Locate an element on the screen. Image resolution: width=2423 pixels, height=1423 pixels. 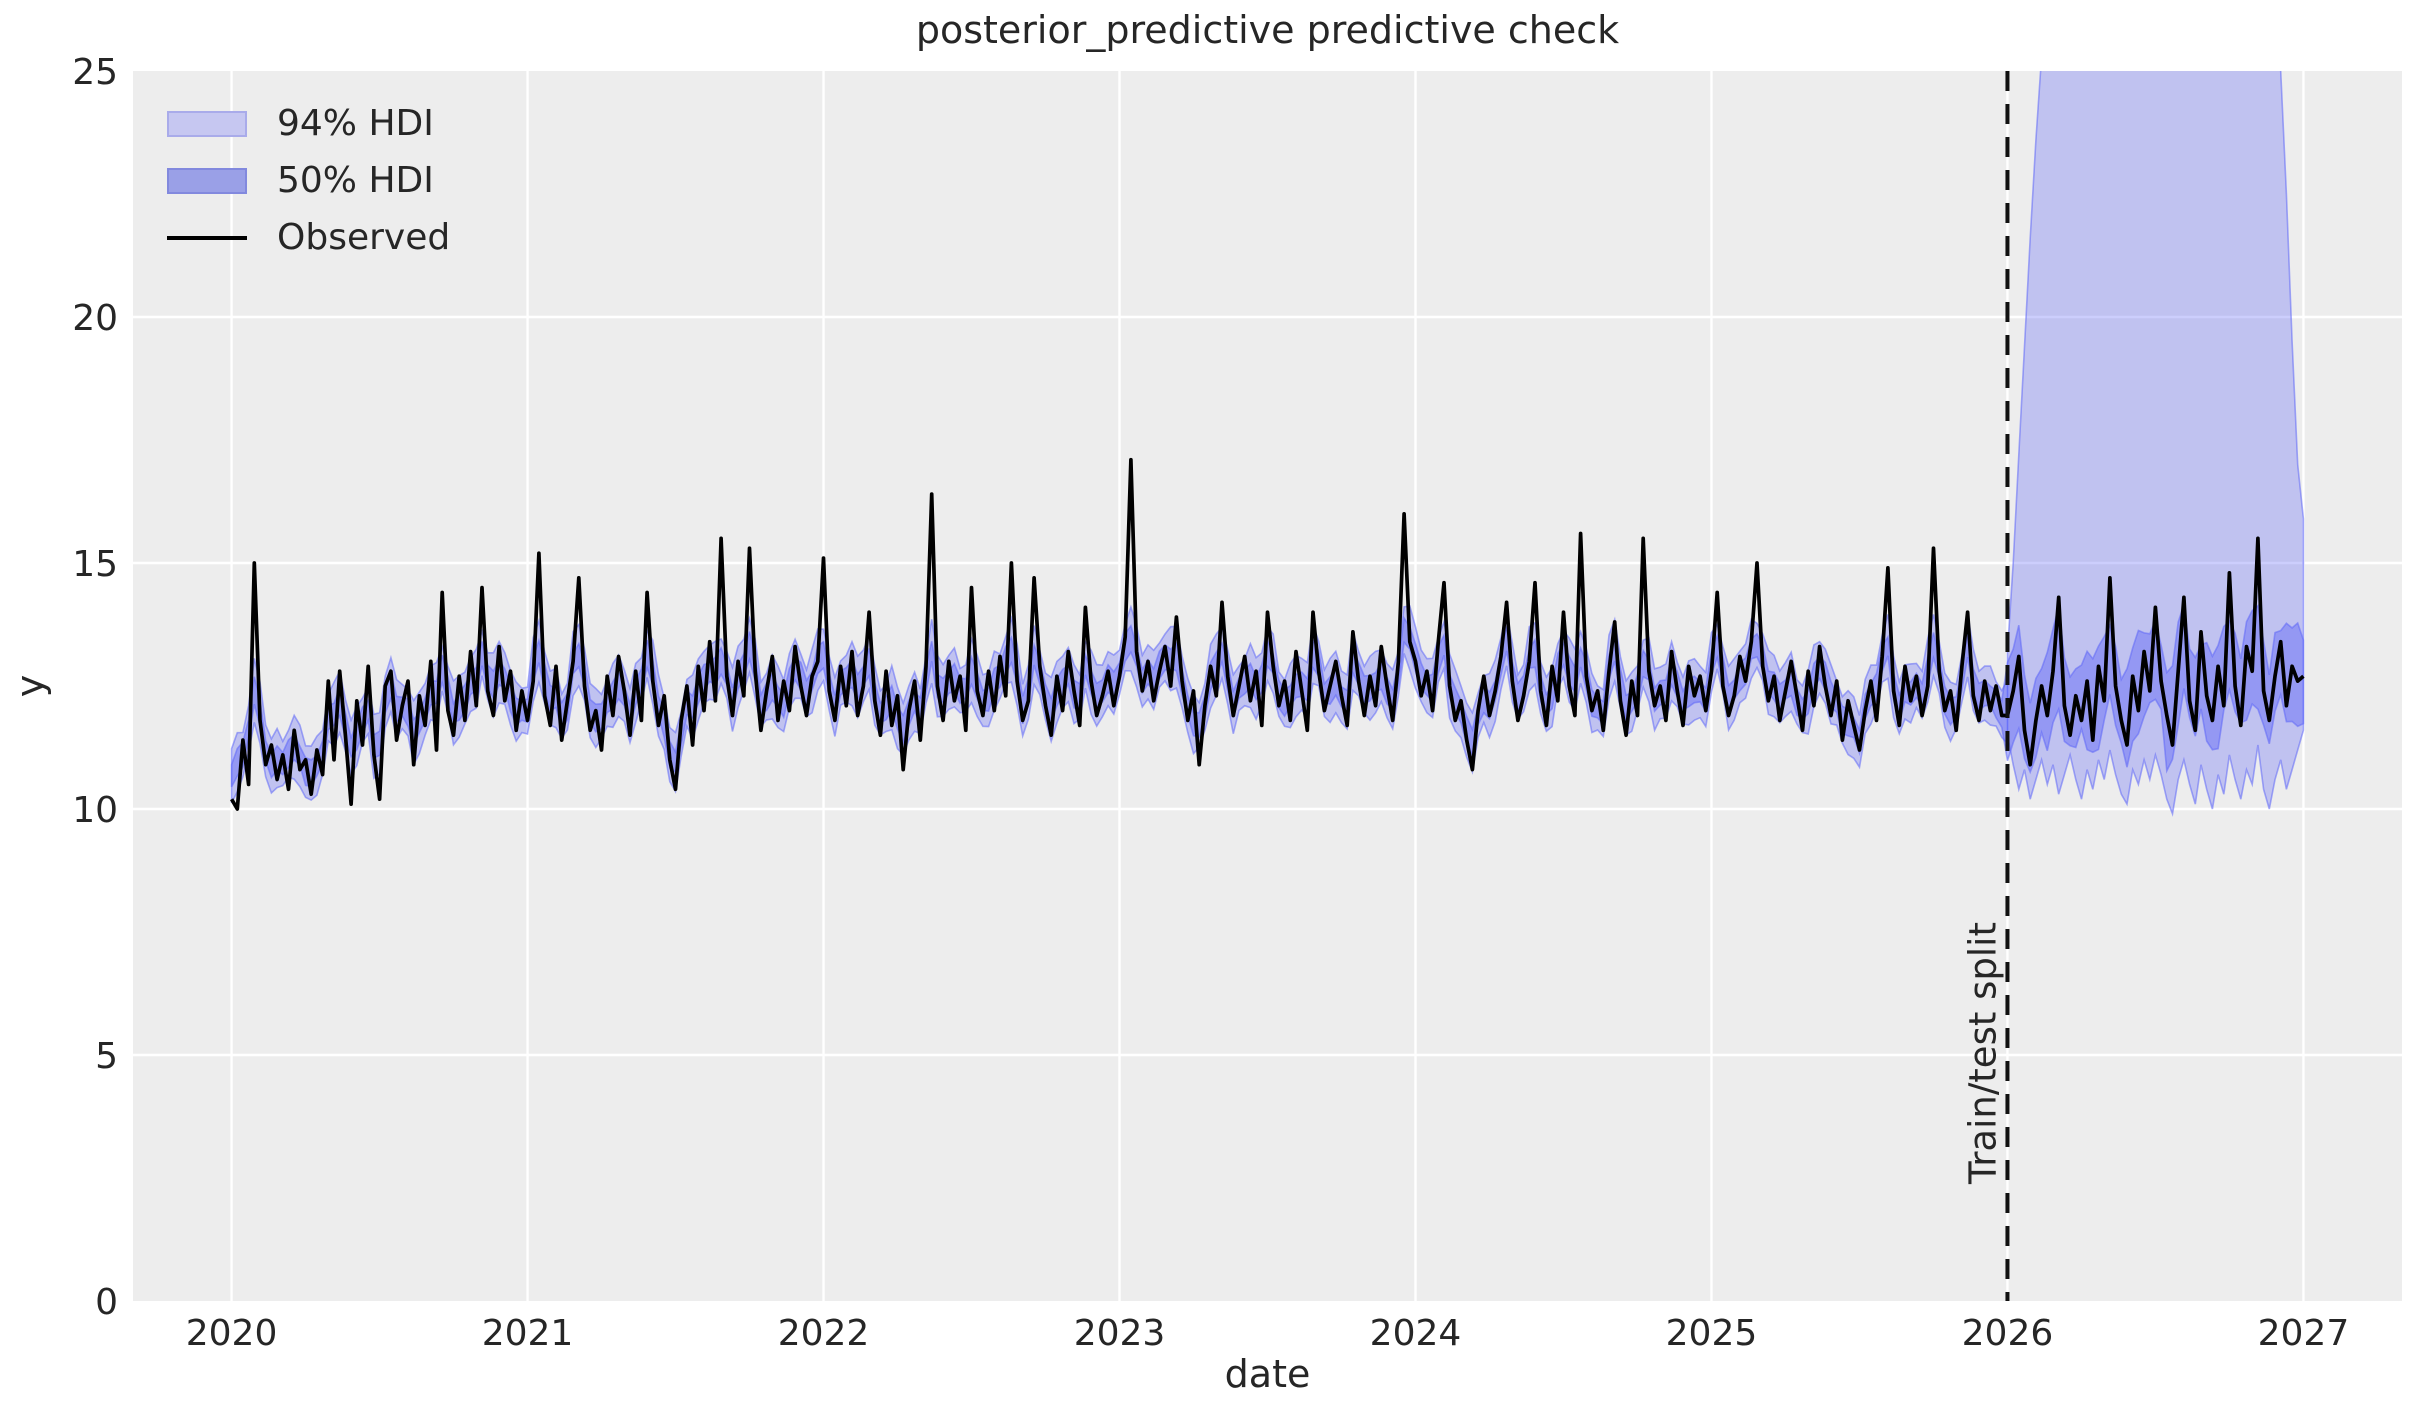
legend-item-94-hdi: 94% HDI is located at coordinates (308, 123).